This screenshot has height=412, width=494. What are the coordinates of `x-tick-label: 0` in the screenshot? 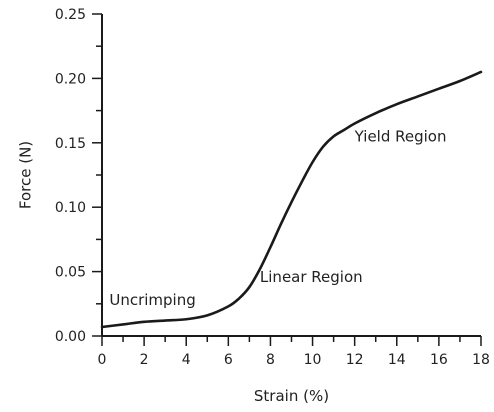 It's located at (102, 360).